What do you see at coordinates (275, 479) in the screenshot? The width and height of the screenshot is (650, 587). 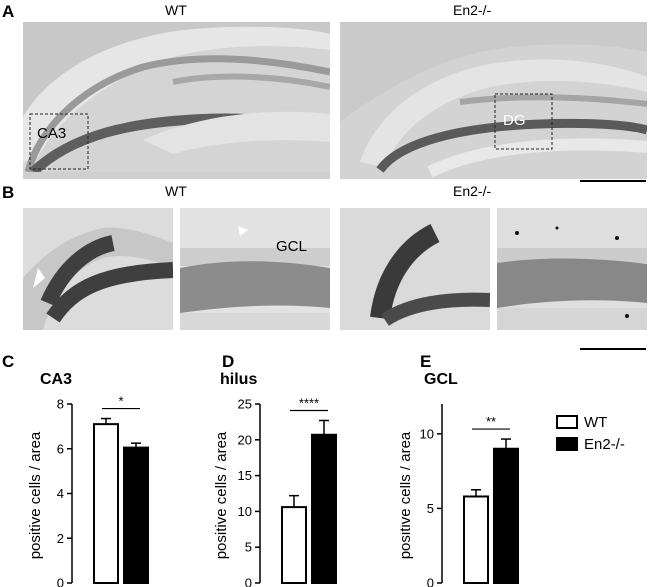 I see `bar-chart-hilus: hilus positive cells / area 0 5 10 15 20 25 ****` at bounding box center [275, 479].